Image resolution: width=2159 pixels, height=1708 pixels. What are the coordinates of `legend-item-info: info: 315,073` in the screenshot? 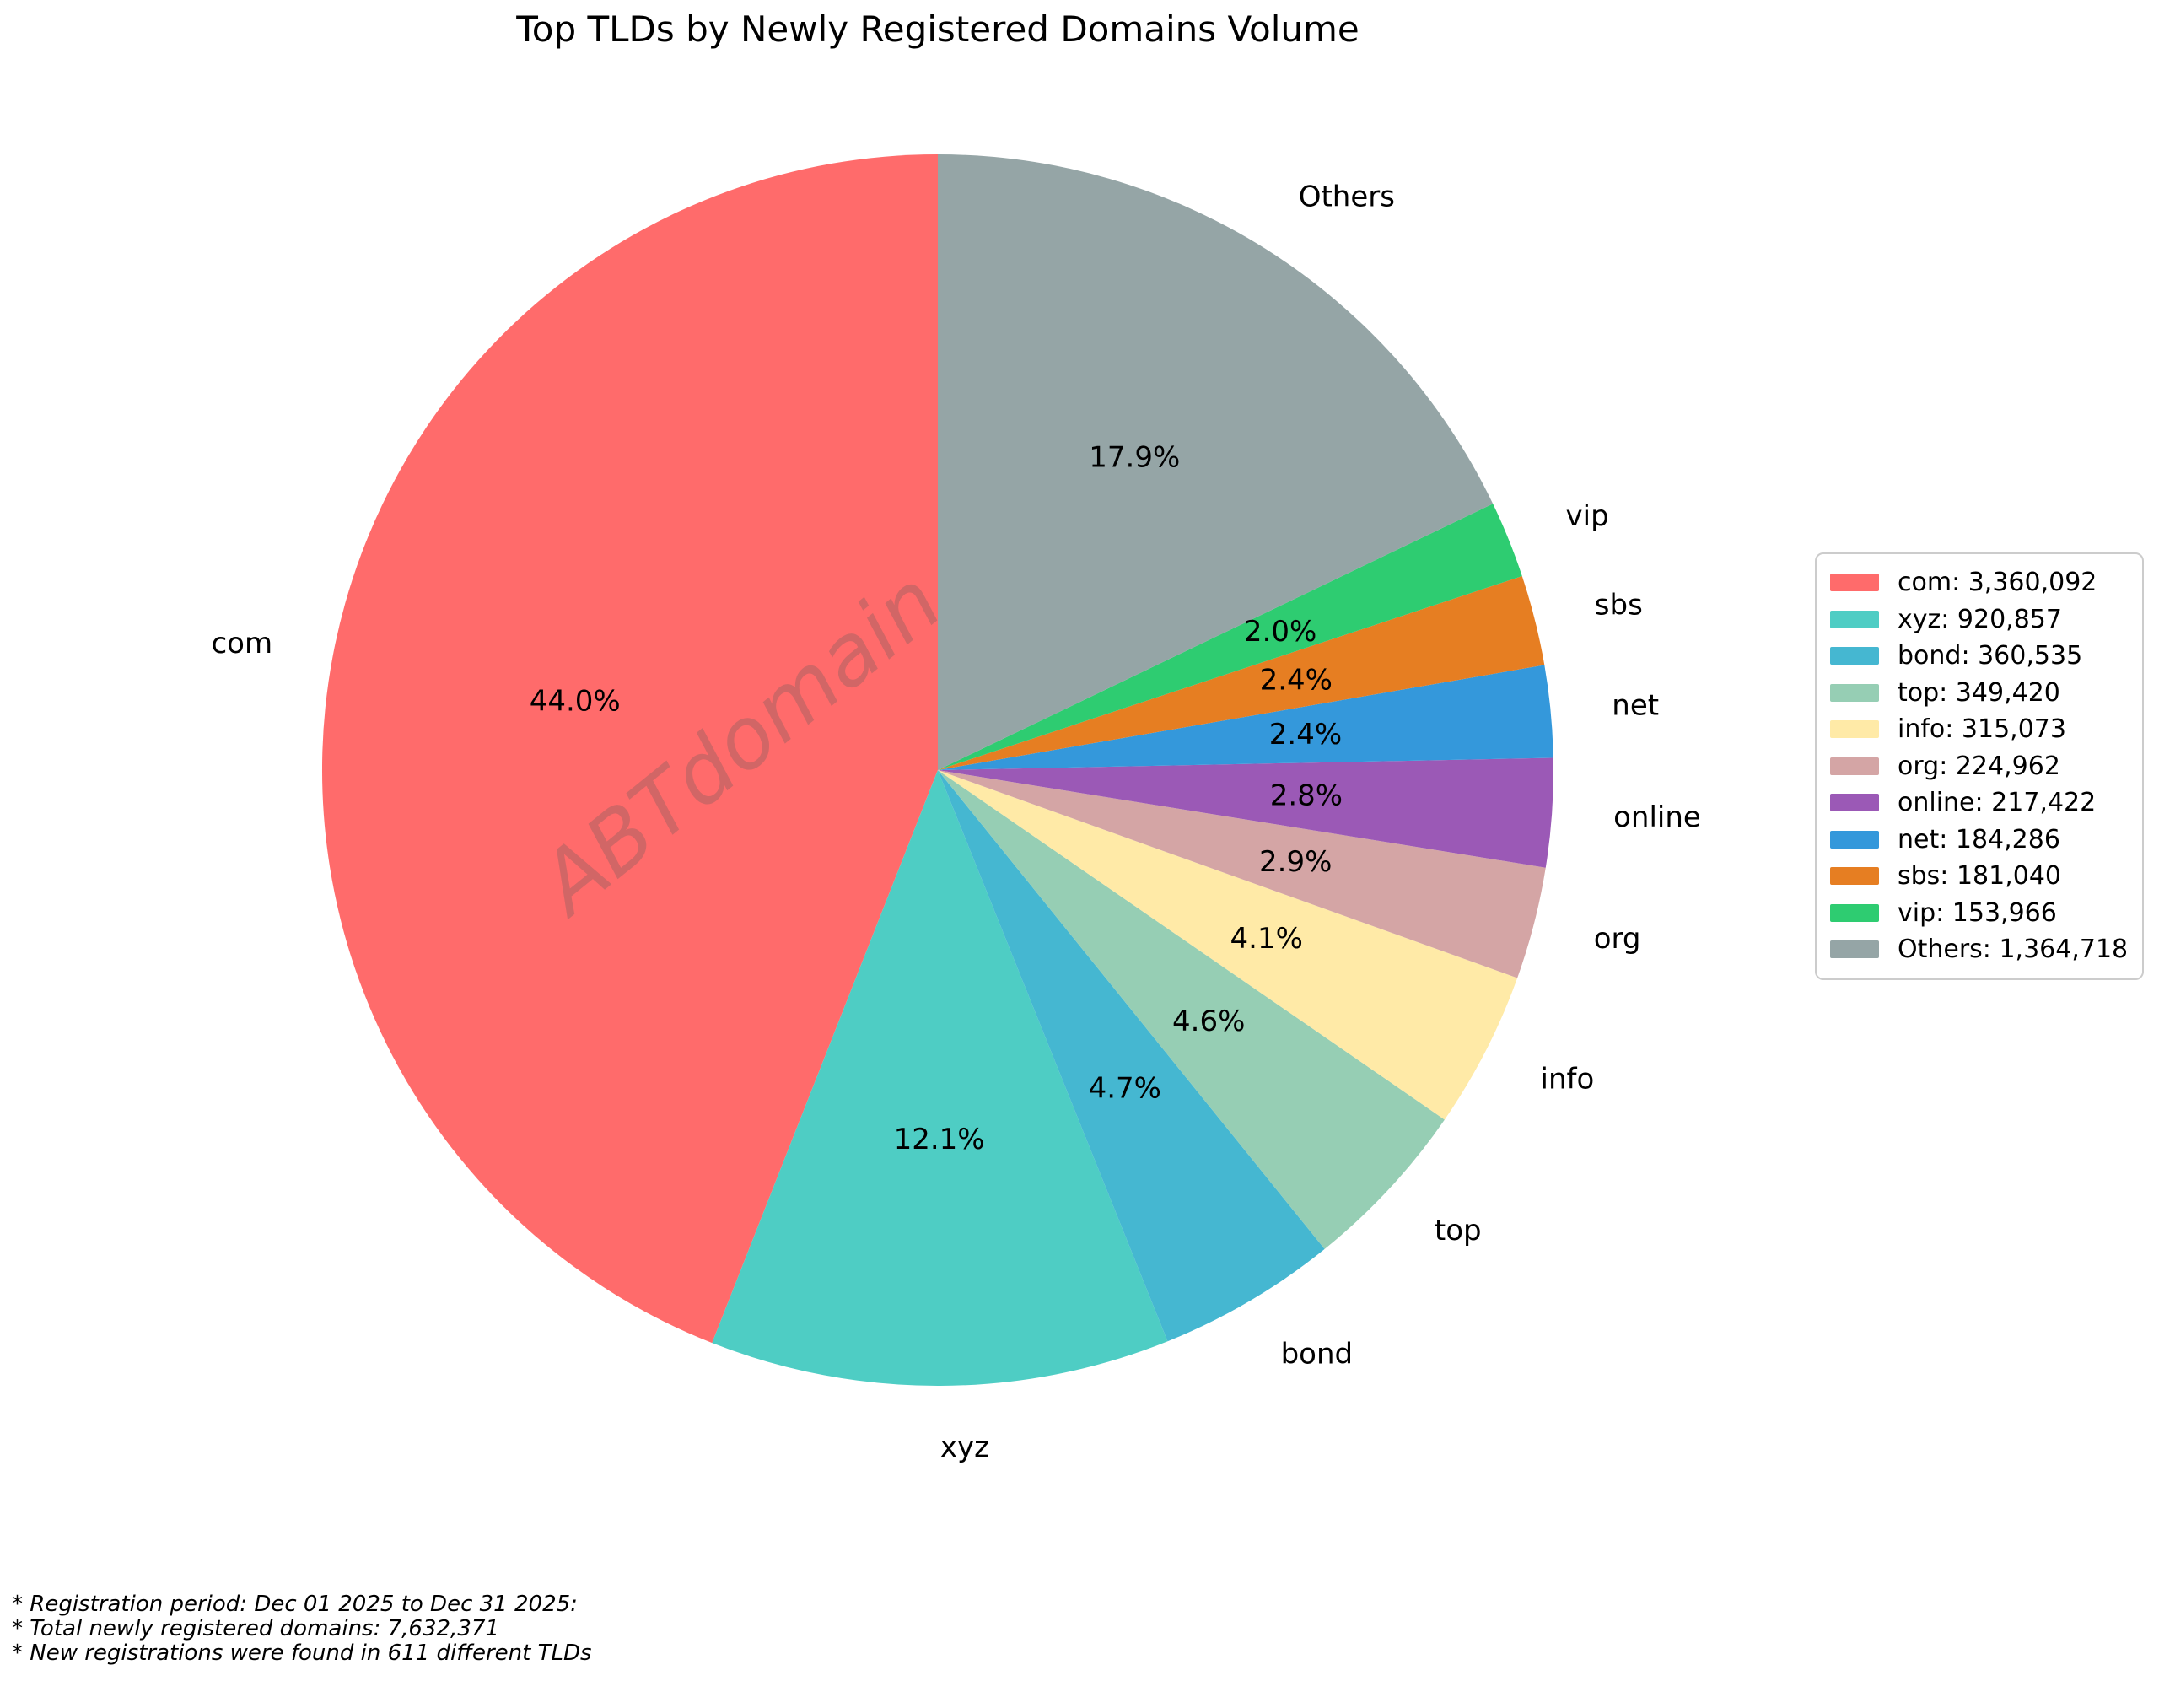 It's located at (1979, 729).